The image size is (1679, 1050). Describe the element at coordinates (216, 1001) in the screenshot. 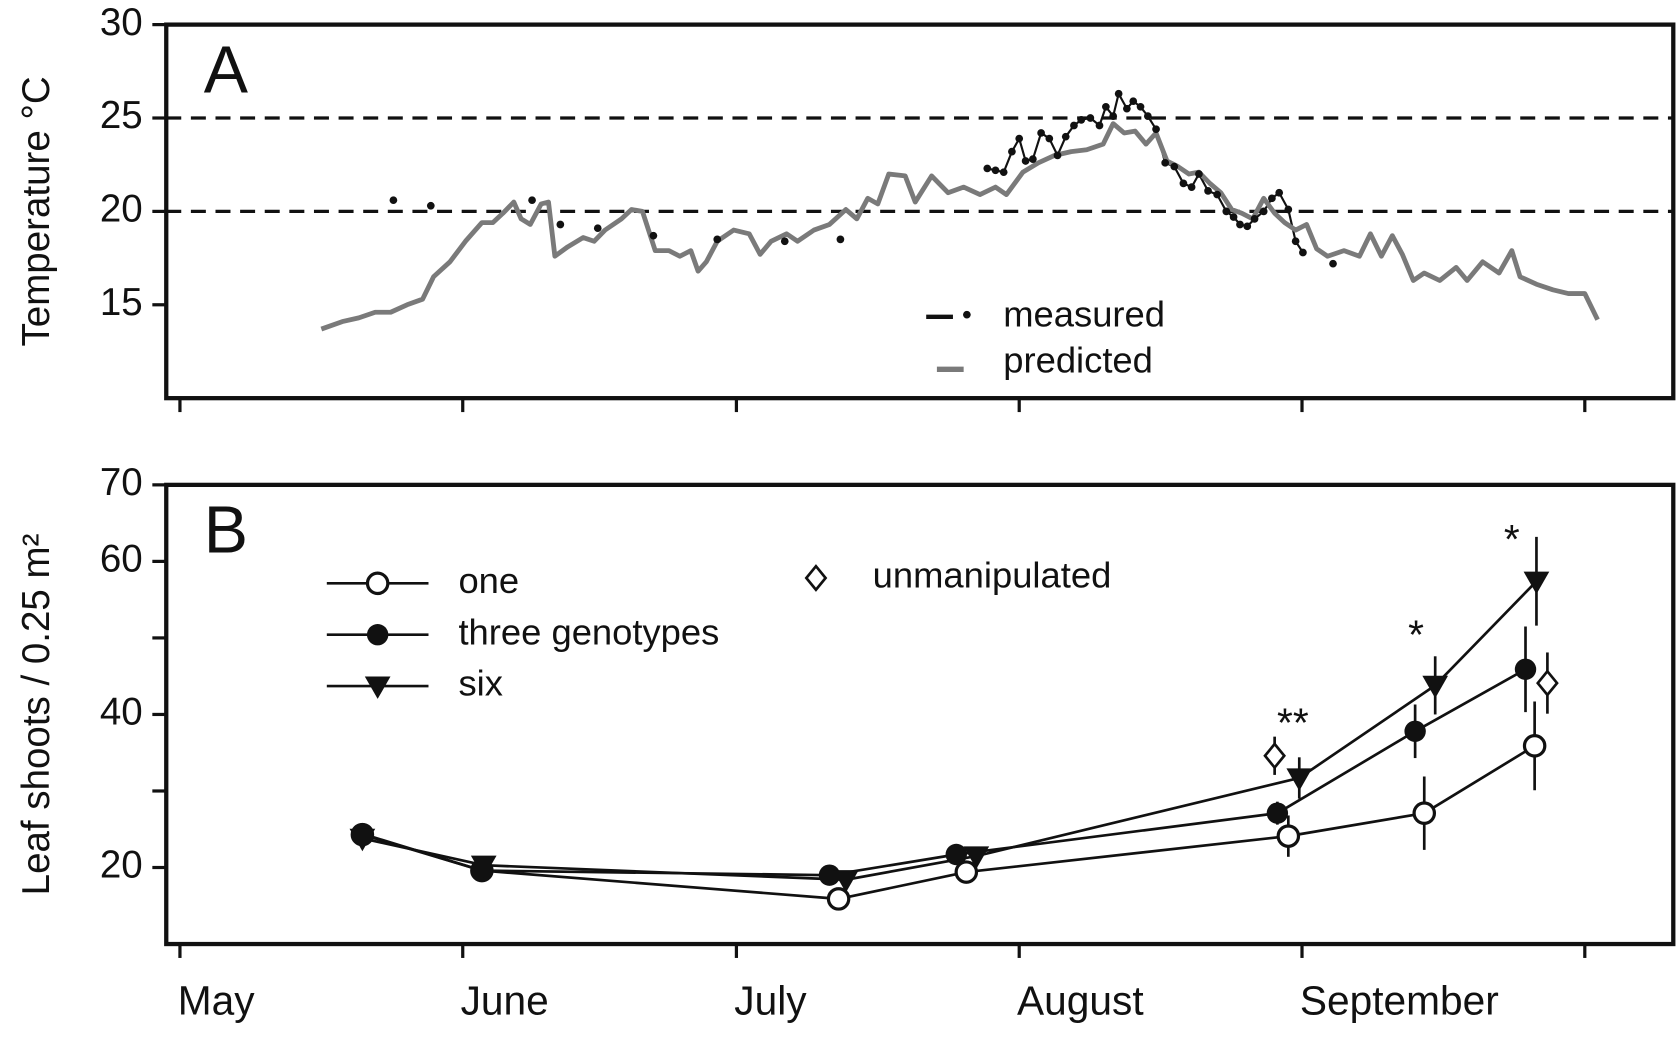

I see `x-tick-label: May` at that location.